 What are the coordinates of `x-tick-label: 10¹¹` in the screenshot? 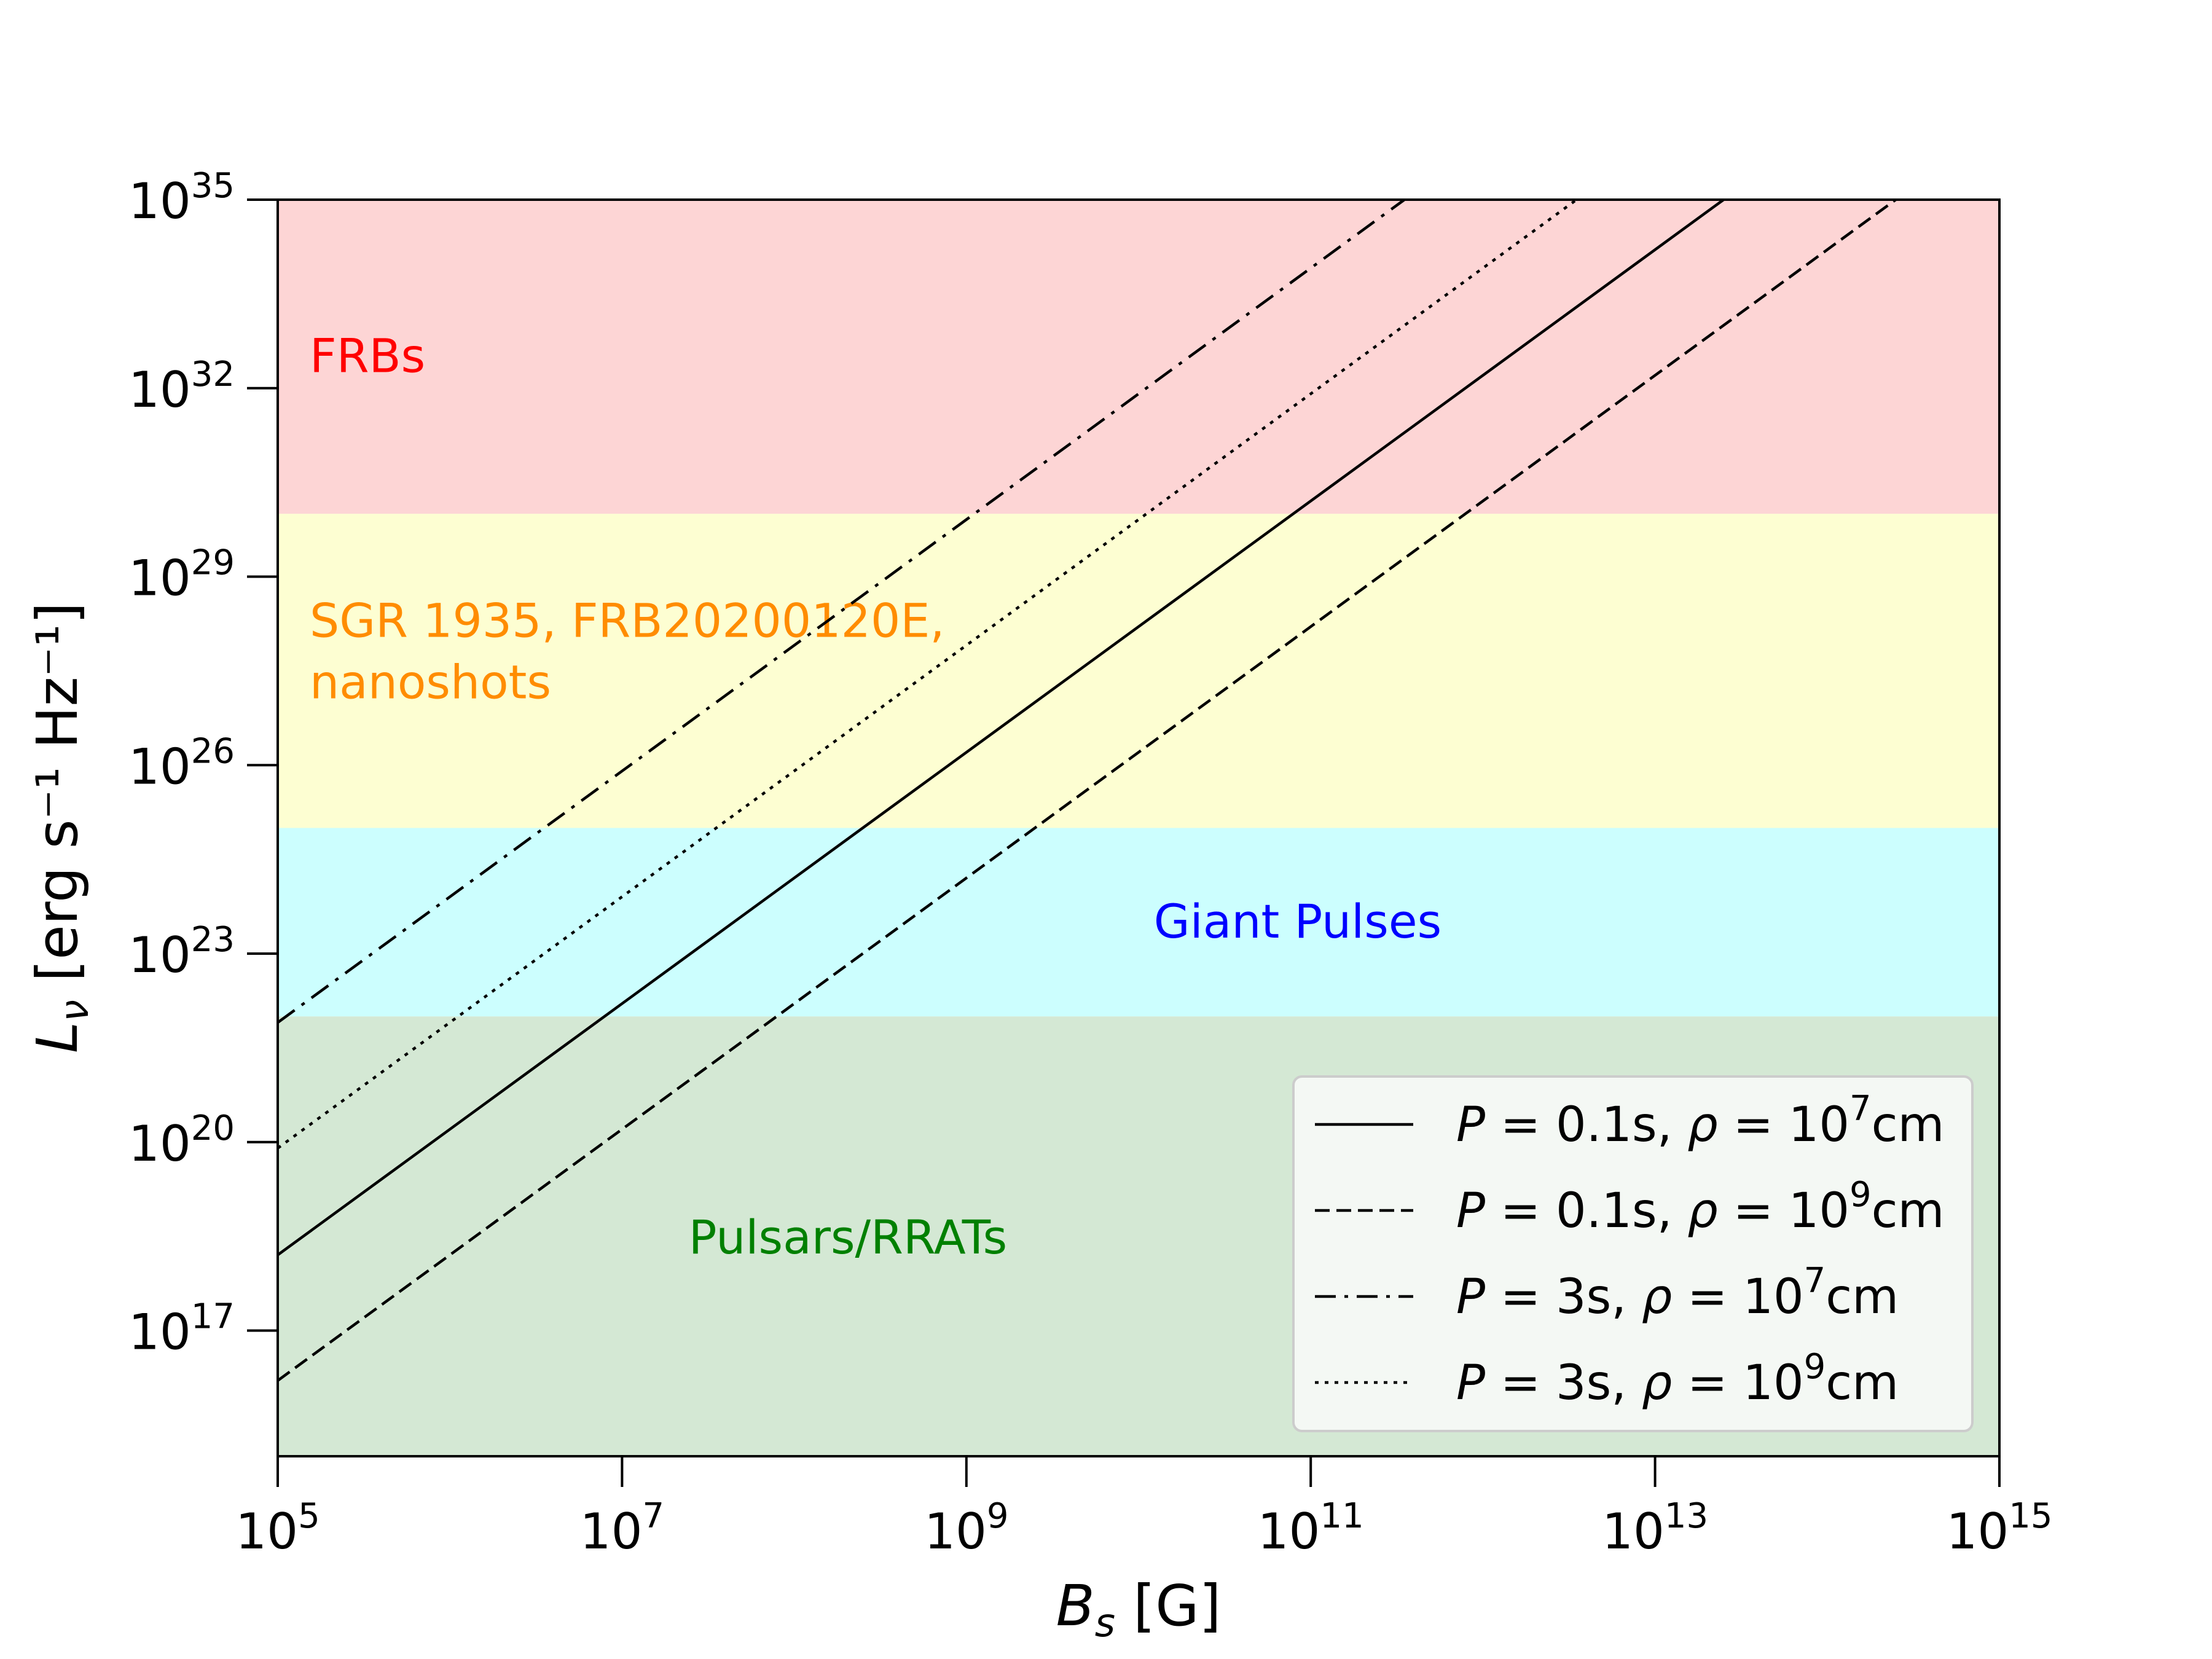 It's located at (1311, 1528).